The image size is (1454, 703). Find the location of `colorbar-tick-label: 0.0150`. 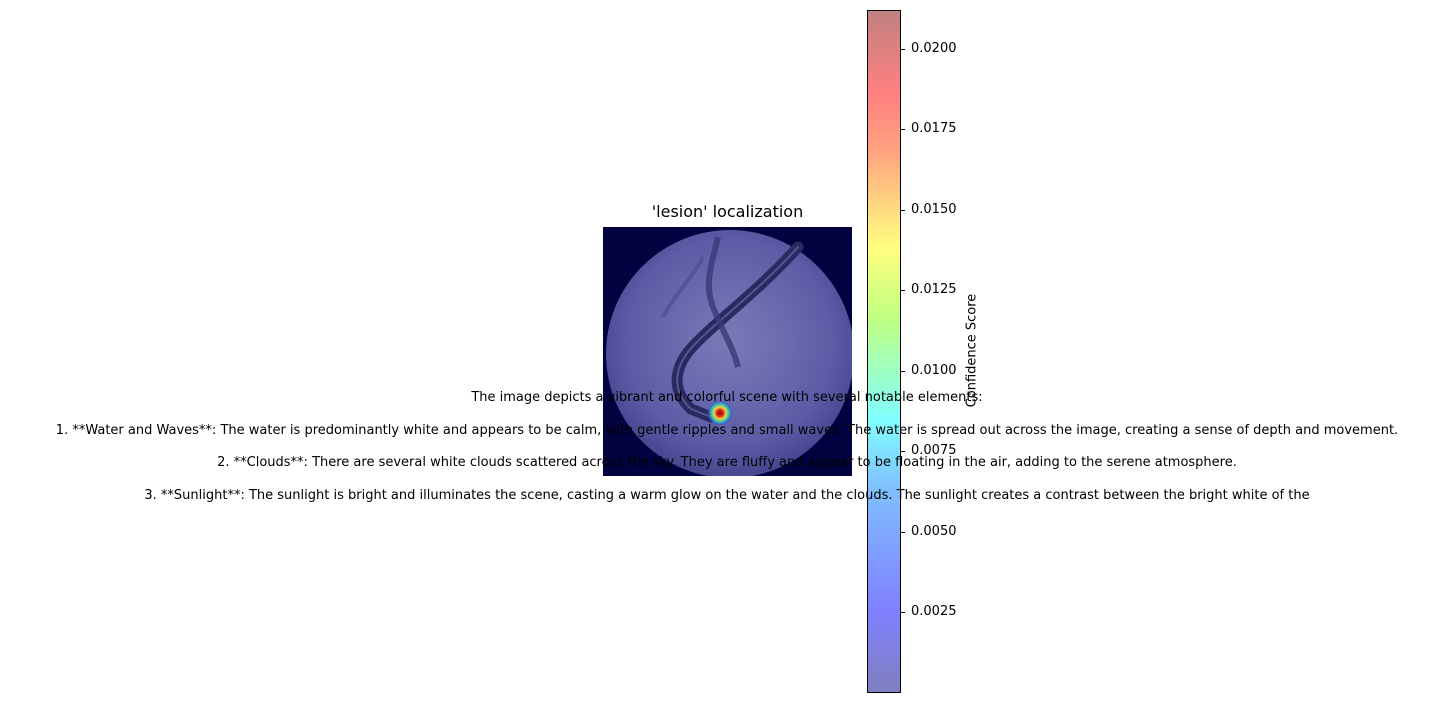

colorbar-tick-label: 0.0150 is located at coordinates (934, 210).